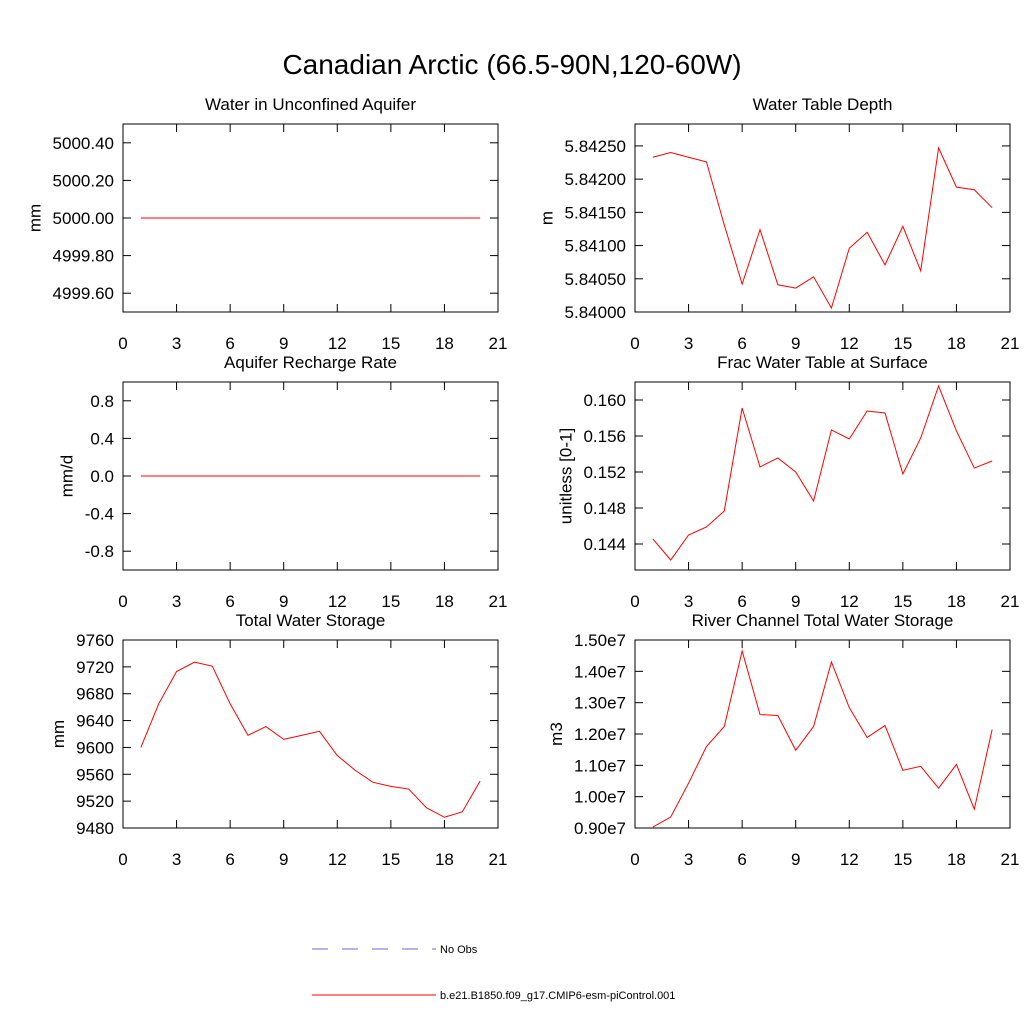 Image resolution: width=1024 pixels, height=1024 pixels. What do you see at coordinates (83, 180) in the screenshot?
I see `y-tick-label: 5000.20` at bounding box center [83, 180].